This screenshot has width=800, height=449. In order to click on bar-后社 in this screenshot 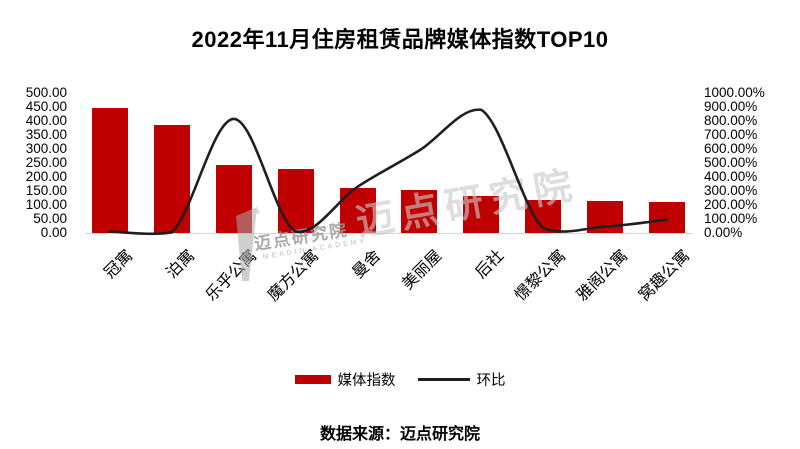, I will do `click(481, 214)`.